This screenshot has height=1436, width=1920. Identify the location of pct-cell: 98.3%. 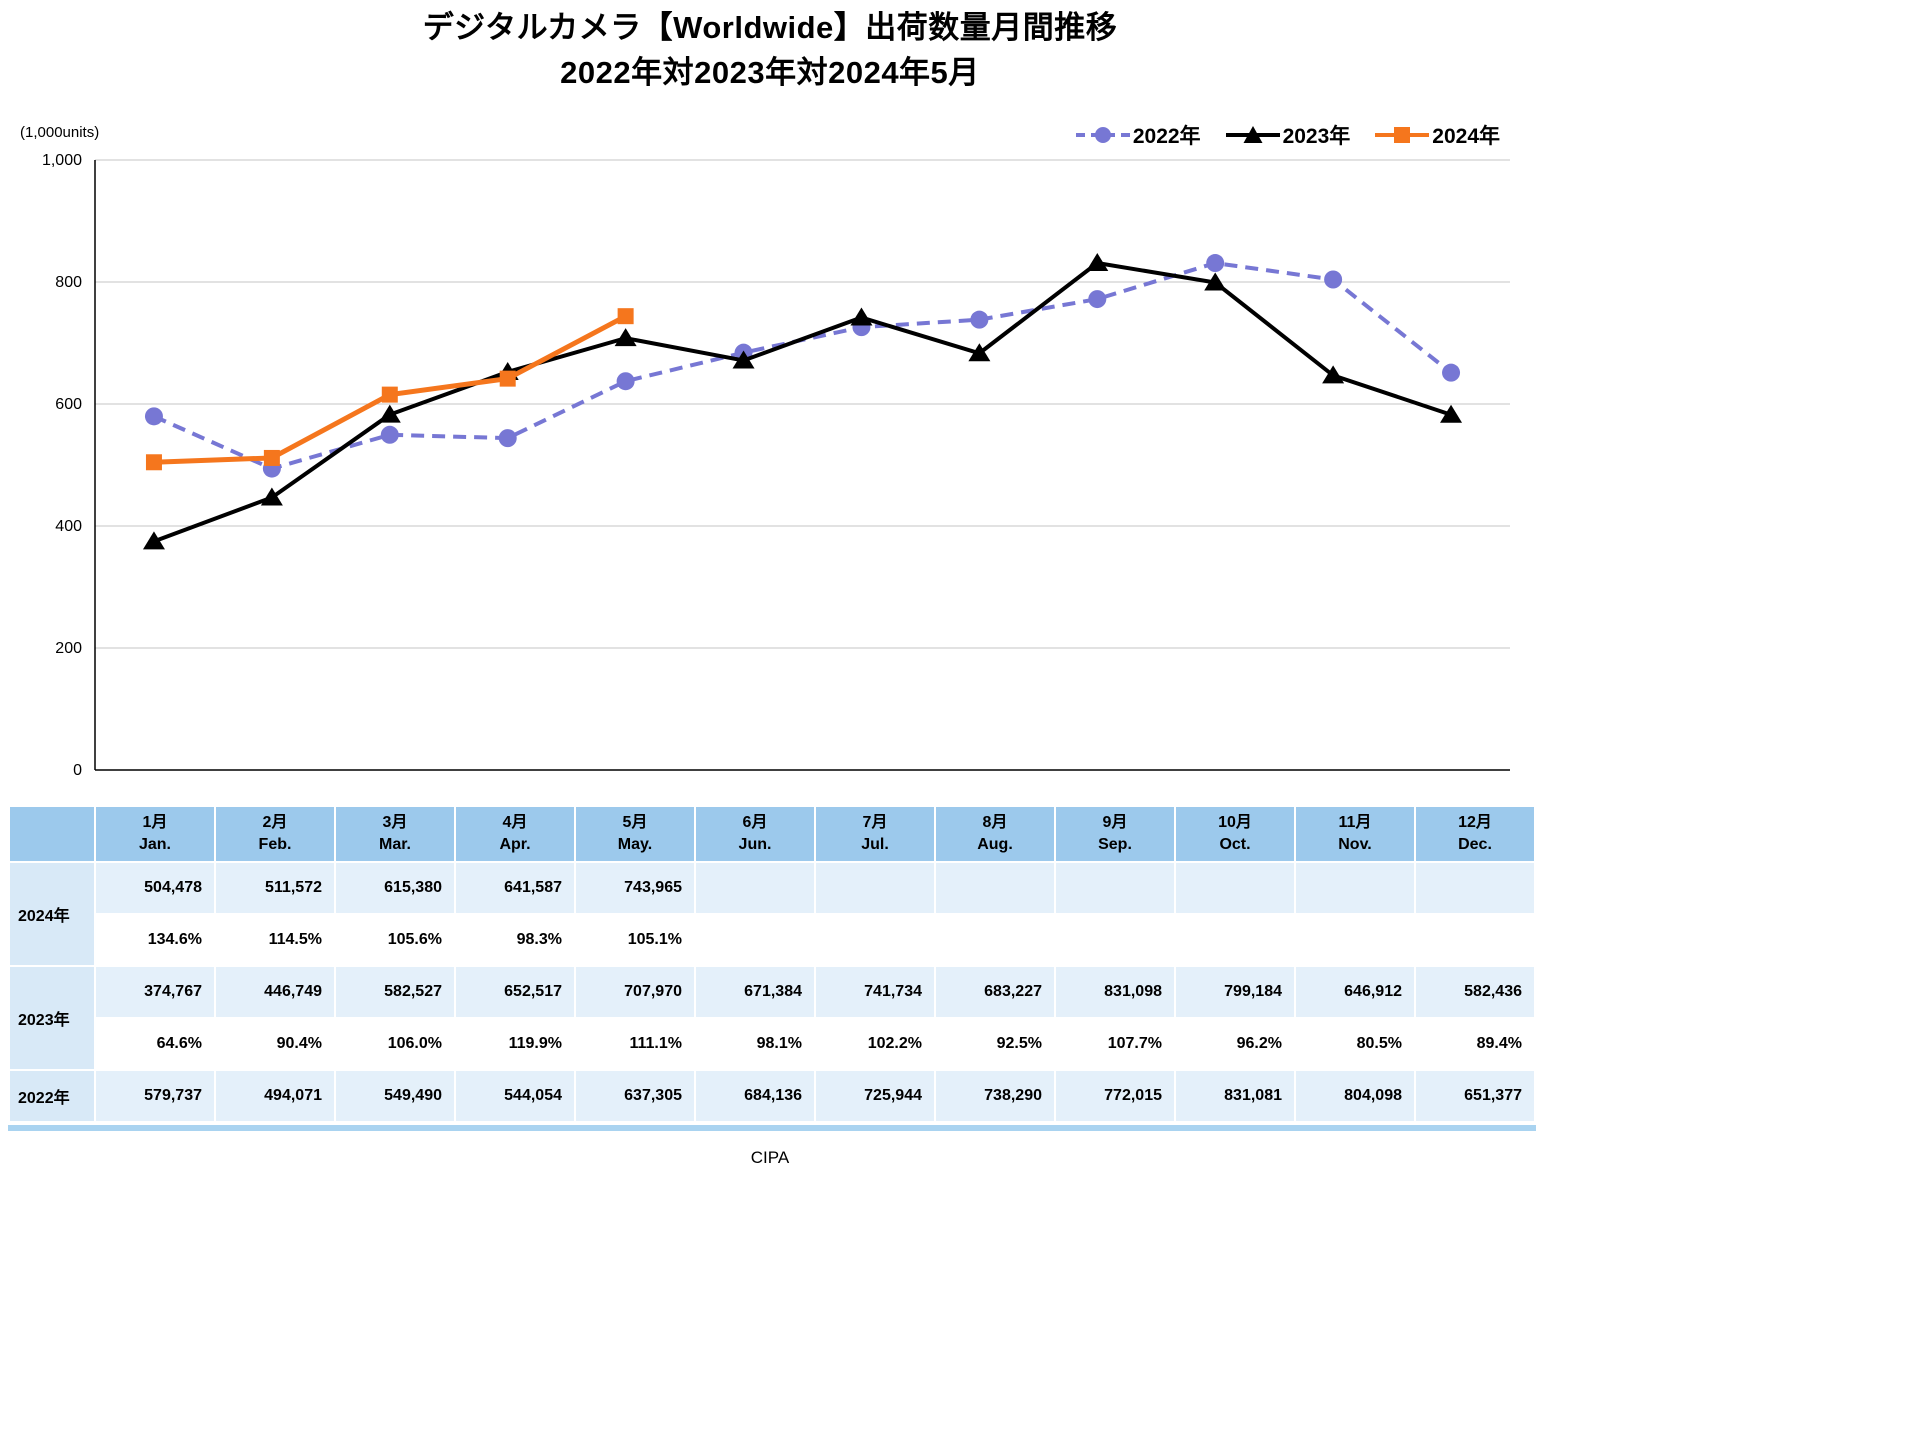
(515, 940).